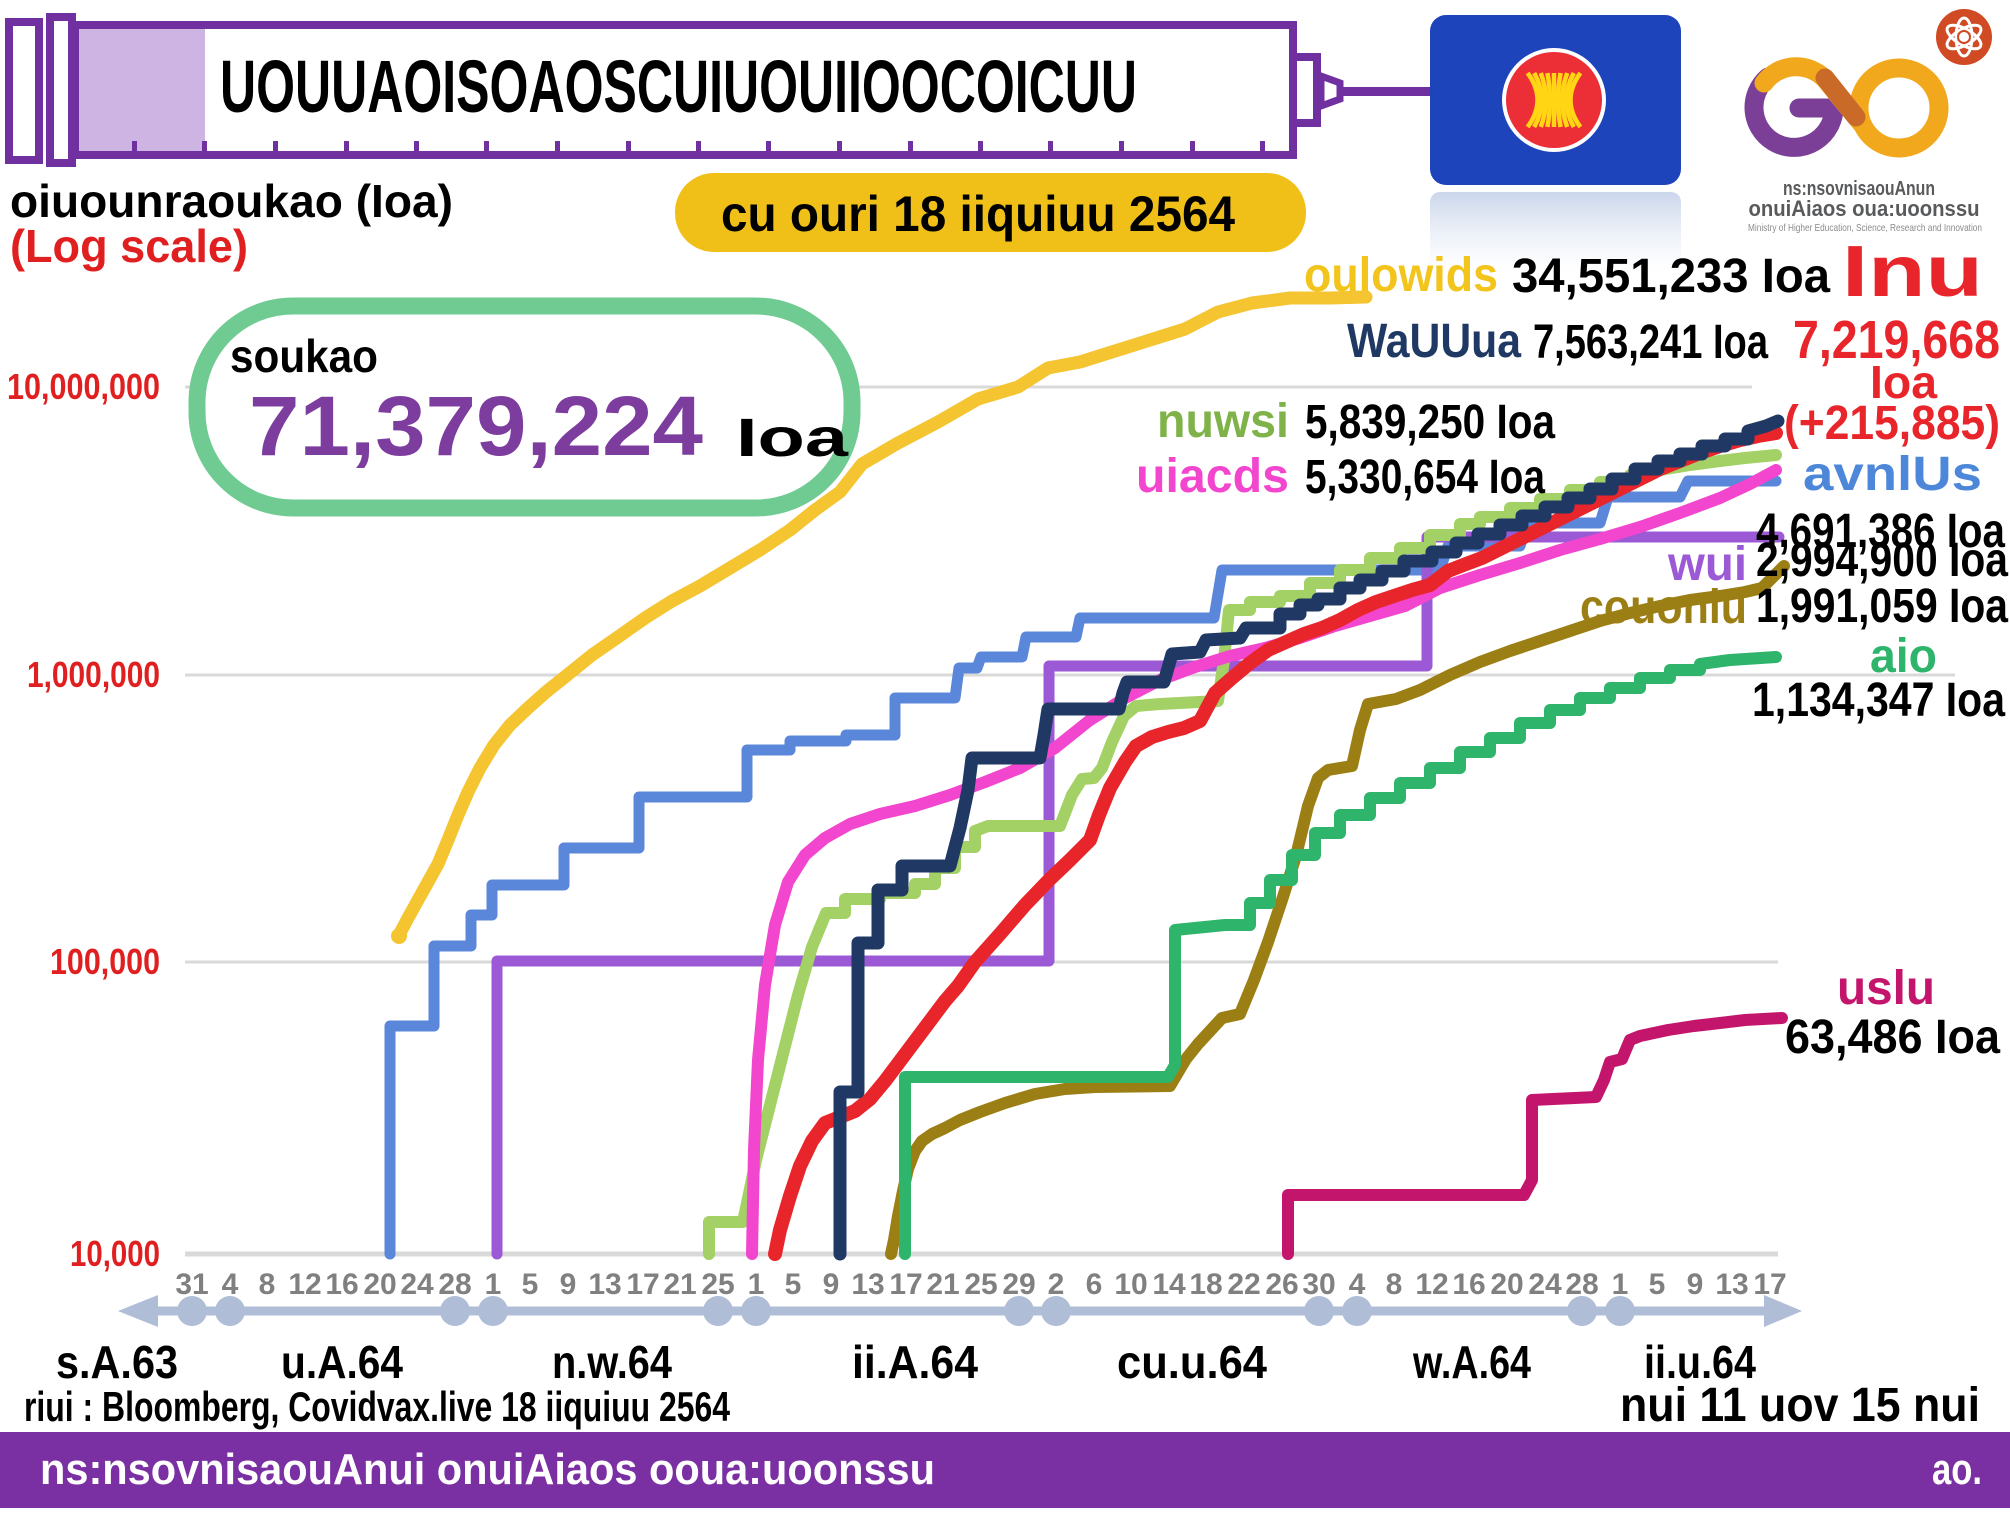 The height and width of the screenshot is (1513, 2010). I want to click on svg-text: n.w.64, so click(612, 1362).